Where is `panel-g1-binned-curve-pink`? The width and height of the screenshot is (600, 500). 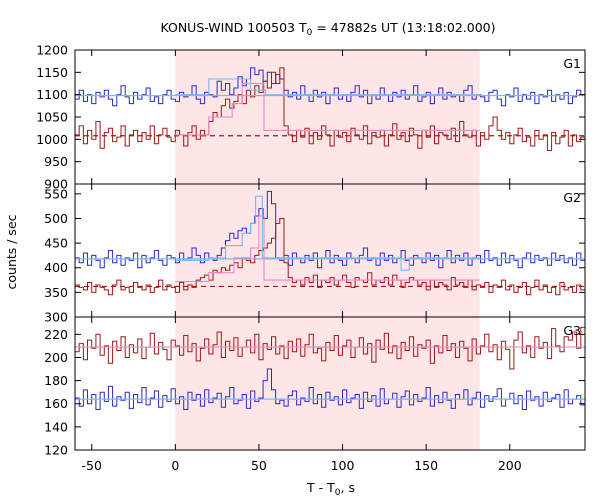 panel-g1-binned-curve-pink is located at coordinates (327, 109).